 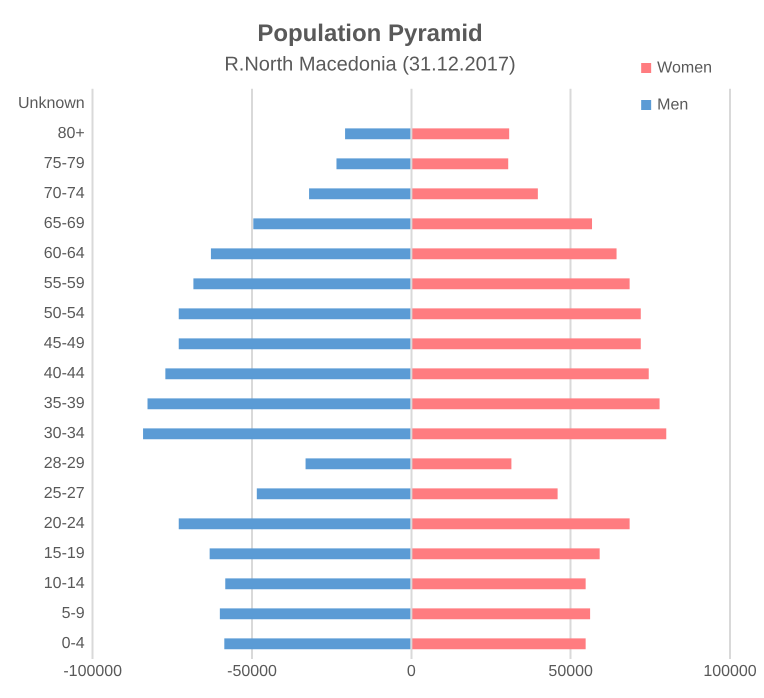 What do you see at coordinates (64, 163) in the screenshot?
I see `y-tick-label: 75-79` at bounding box center [64, 163].